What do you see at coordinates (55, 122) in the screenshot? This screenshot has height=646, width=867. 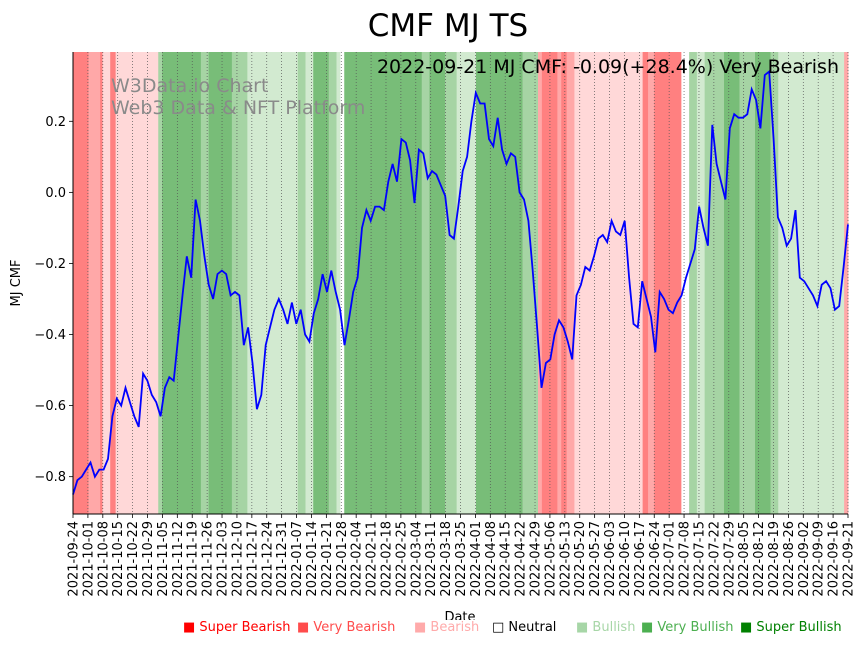 I see `y-tick-label: 0.2` at bounding box center [55, 122].